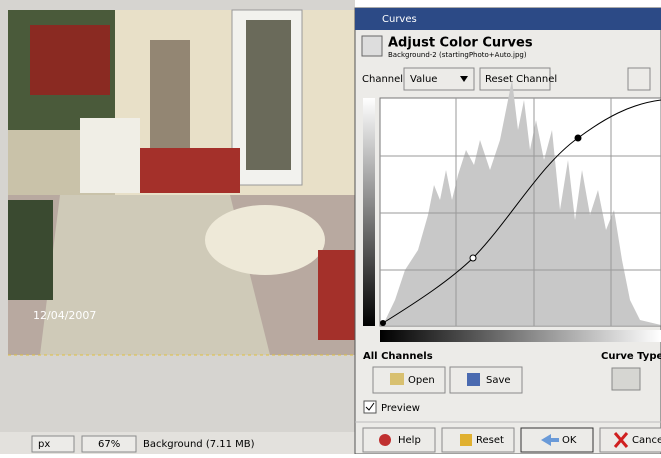 This screenshot has width=661, height=458. What do you see at coordinates (630, 440) in the screenshot?
I see `cancel-button` at bounding box center [630, 440].